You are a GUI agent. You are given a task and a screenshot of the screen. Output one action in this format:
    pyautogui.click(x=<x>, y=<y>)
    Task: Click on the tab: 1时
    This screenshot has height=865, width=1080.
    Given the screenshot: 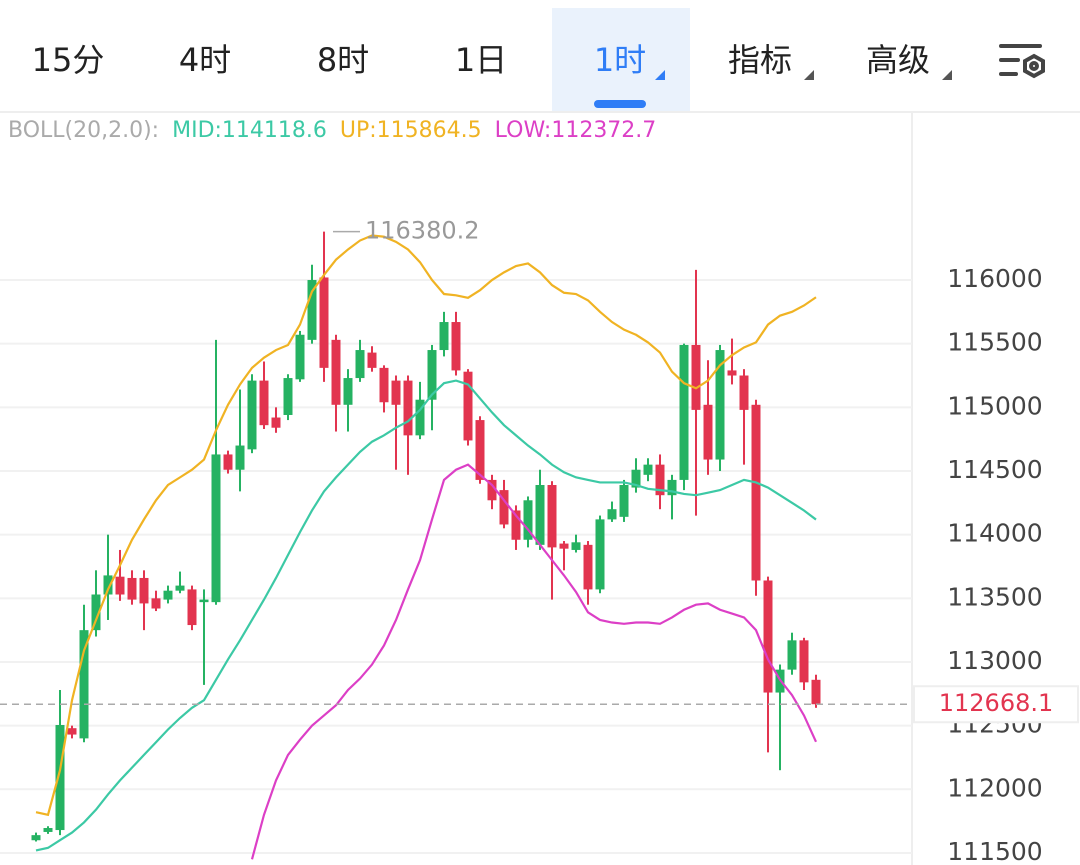 What is the action you would take?
    pyautogui.click(x=620, y=60)
    